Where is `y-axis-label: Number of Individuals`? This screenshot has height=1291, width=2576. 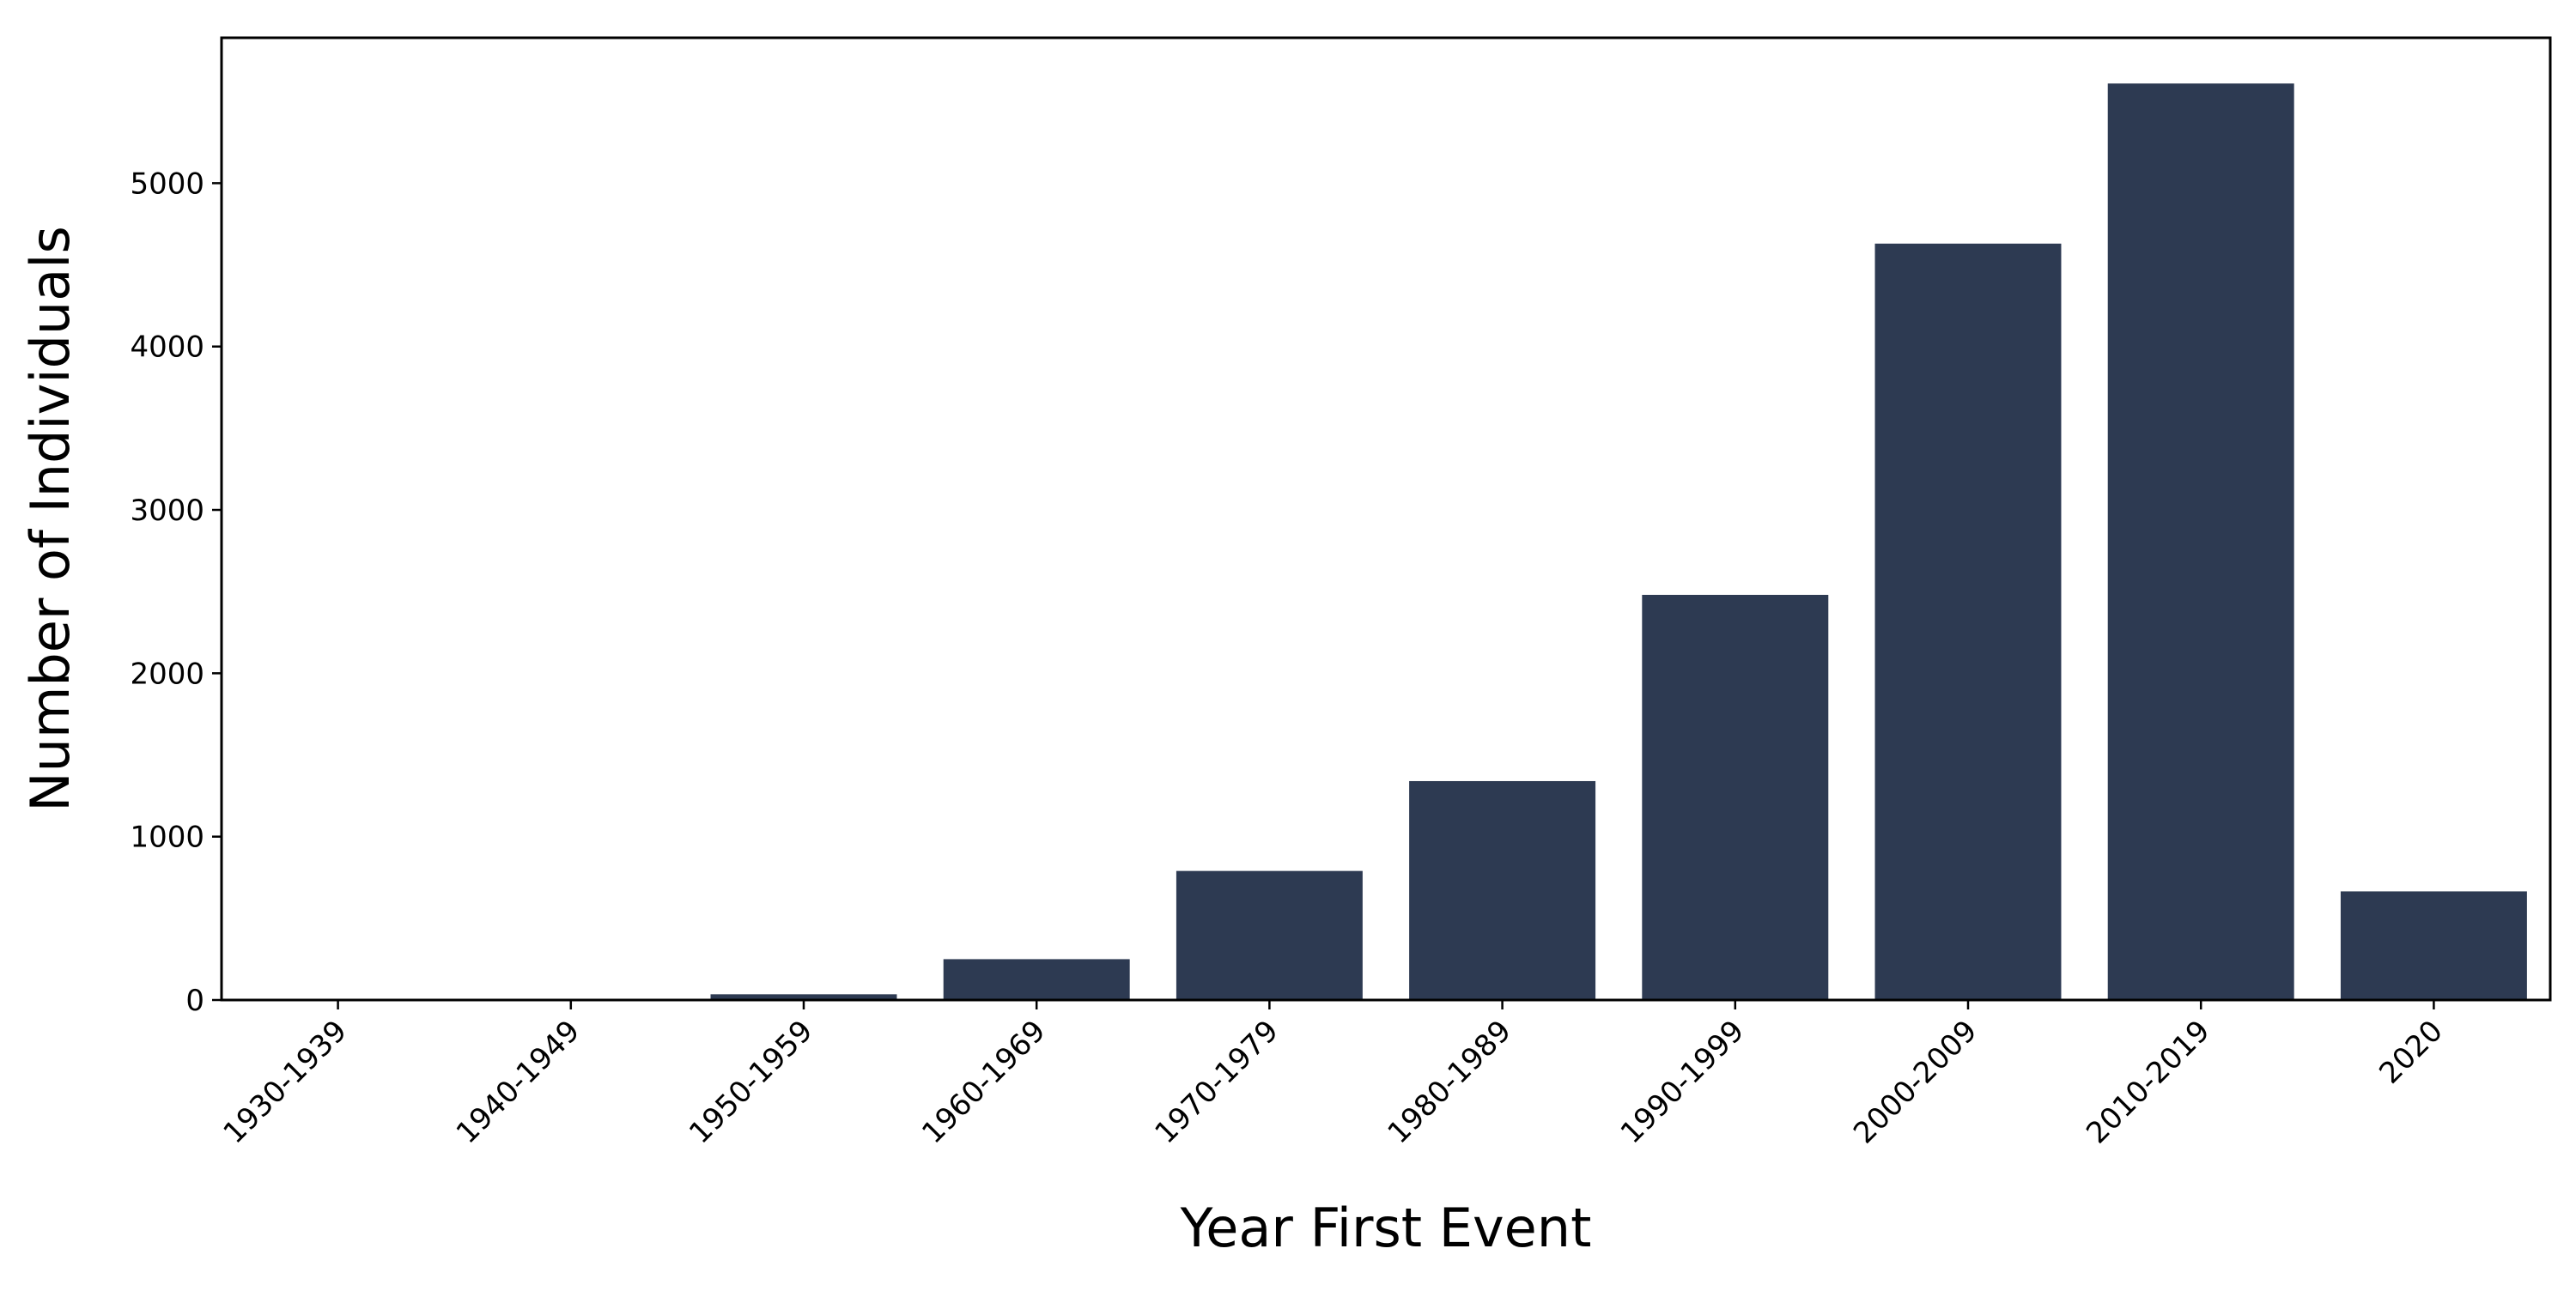 y-axis-label: Number of Individuals is located at coordinates (50, 519).